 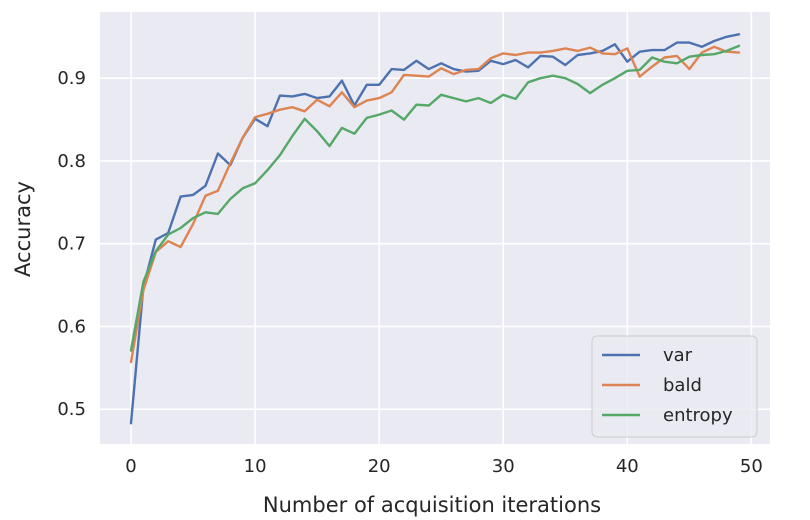 I want to click on x-tick-label: 20, so click(x=379, y=466).